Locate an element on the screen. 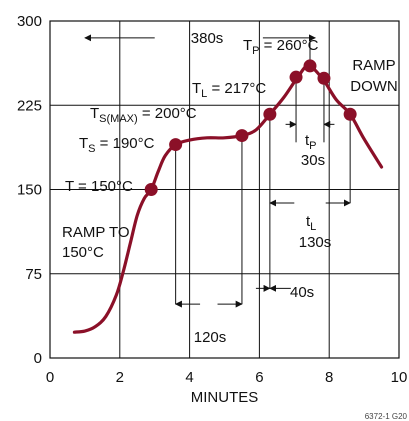 This screenshot has height=421, width=409. tp-time-value: 30s is located at coordinates (313, 160).